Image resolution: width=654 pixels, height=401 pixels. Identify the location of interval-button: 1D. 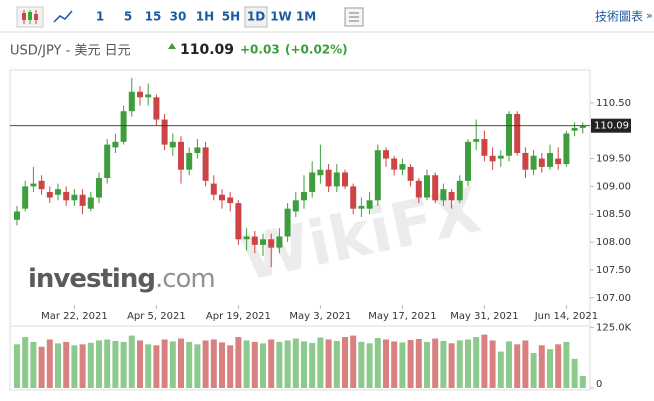
(256, 17).